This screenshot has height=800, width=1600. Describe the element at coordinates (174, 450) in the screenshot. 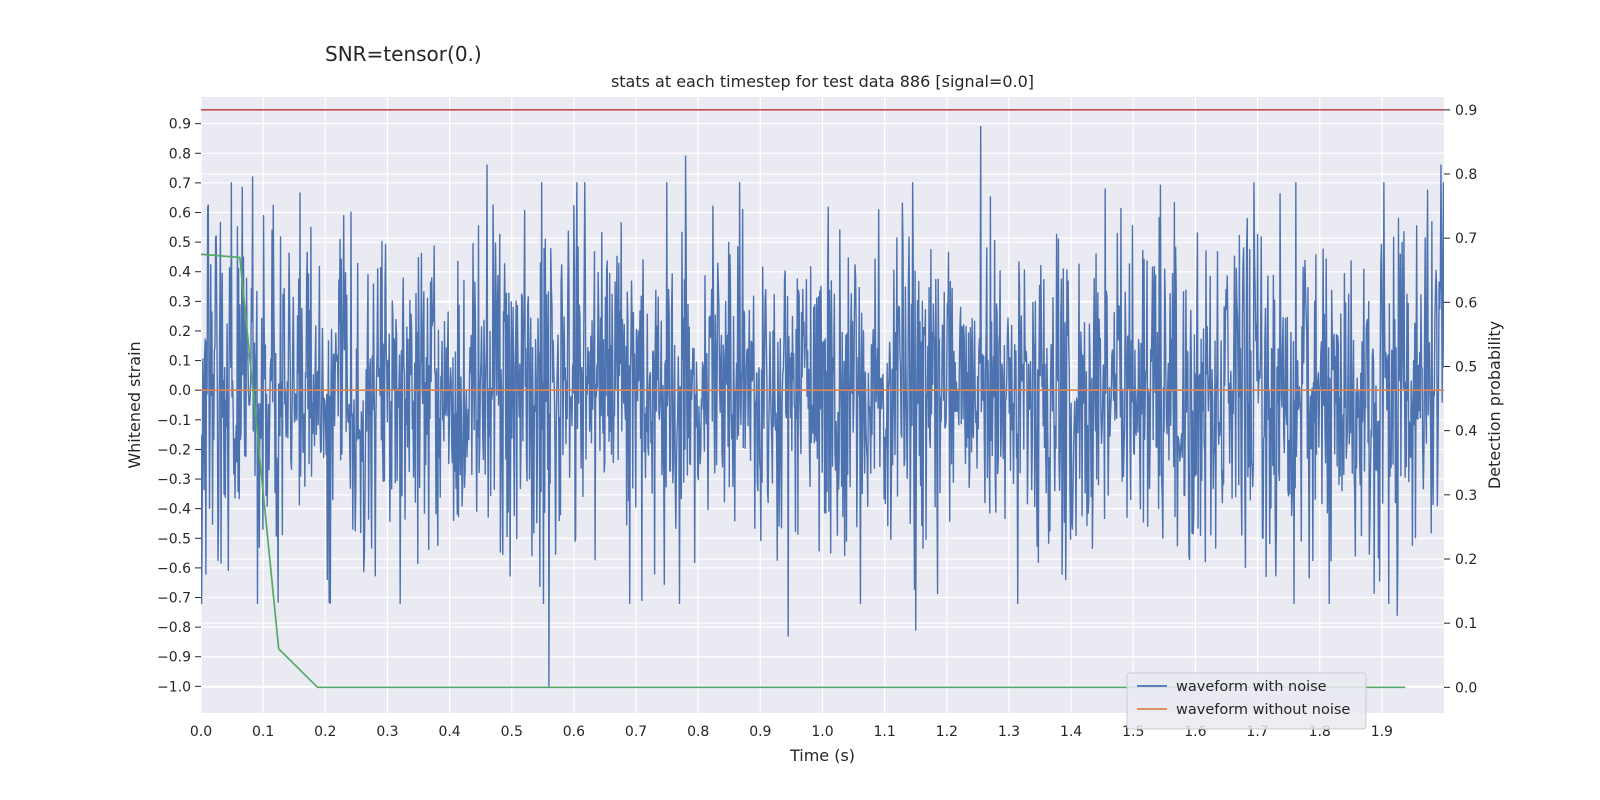

I see `y-tick-label: −0.2` at that location.